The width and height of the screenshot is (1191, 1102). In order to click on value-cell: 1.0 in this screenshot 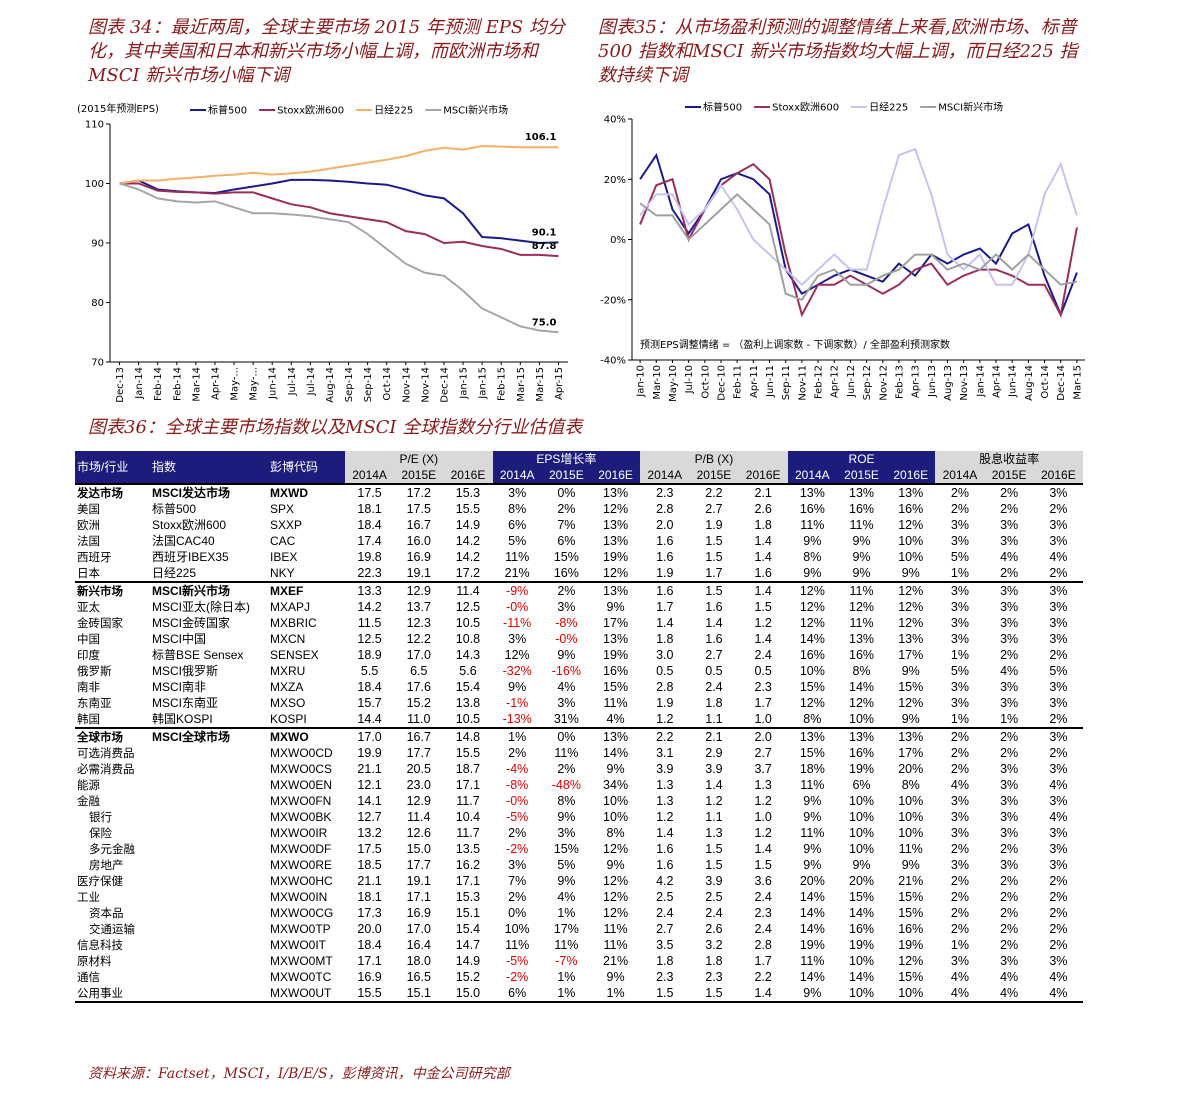, I will do `click(763, 817)`.